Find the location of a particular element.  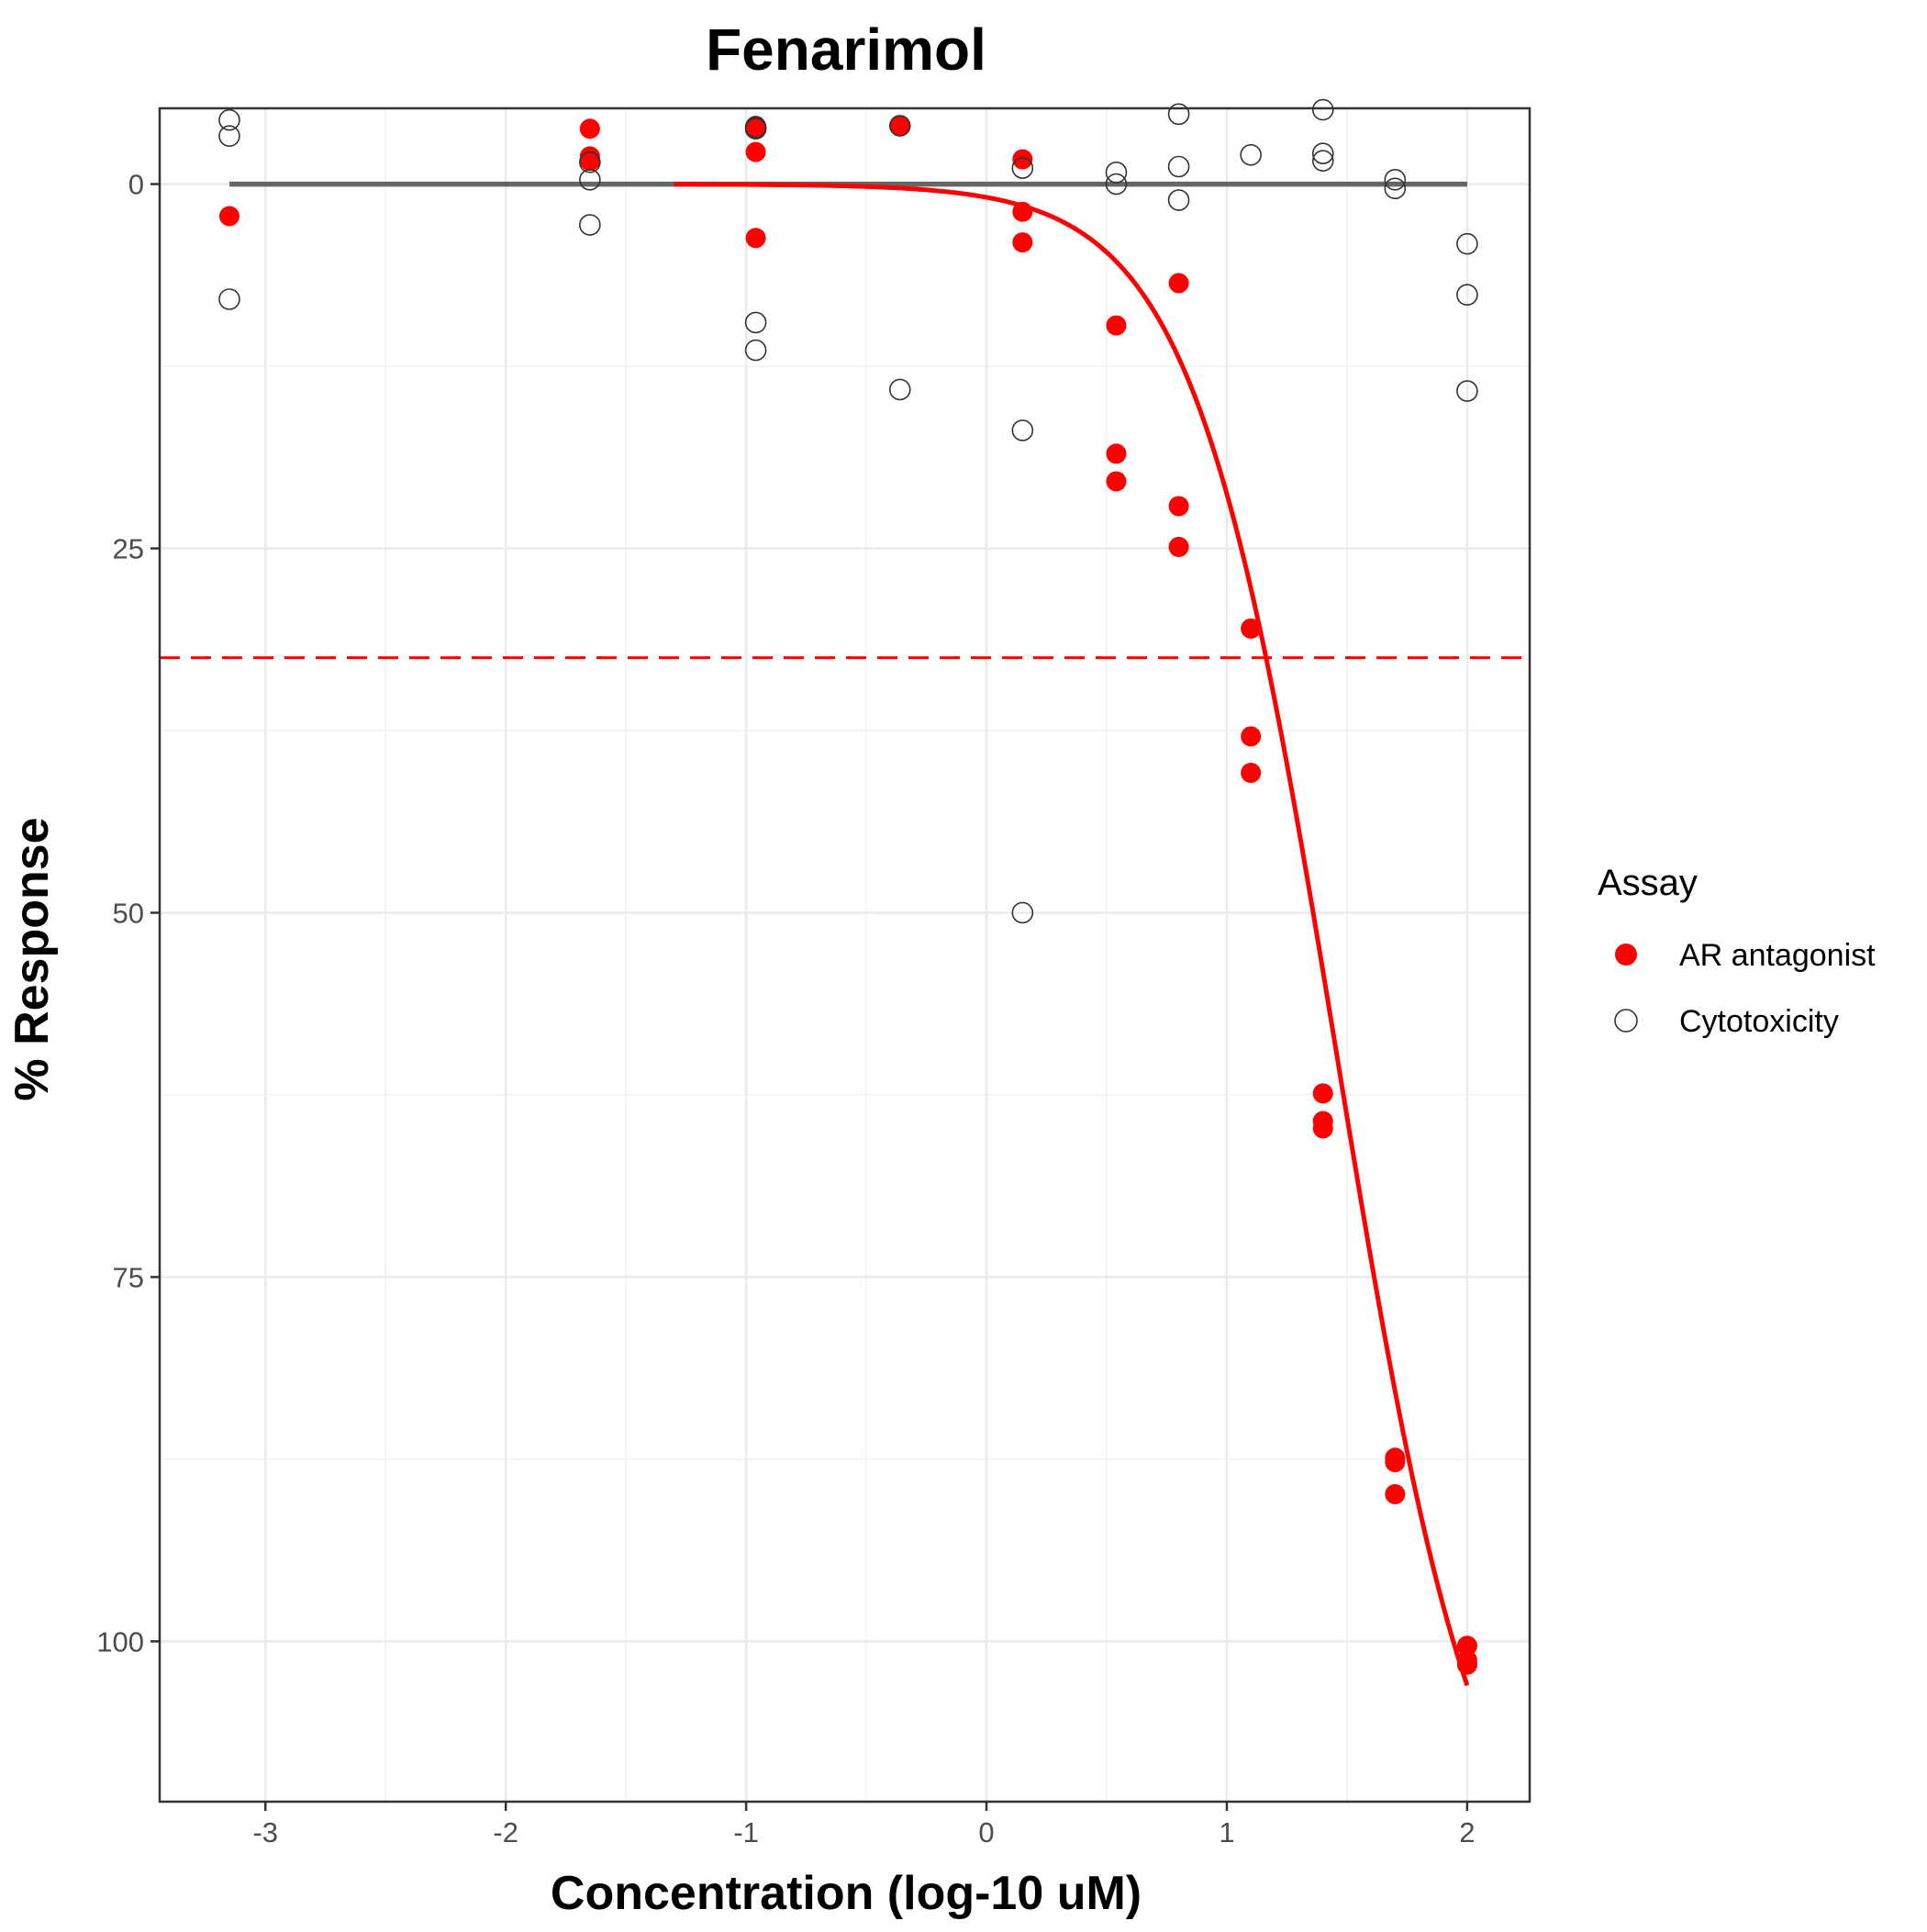

legend-label: AR antagonist is located at coordinates (1777, 955).